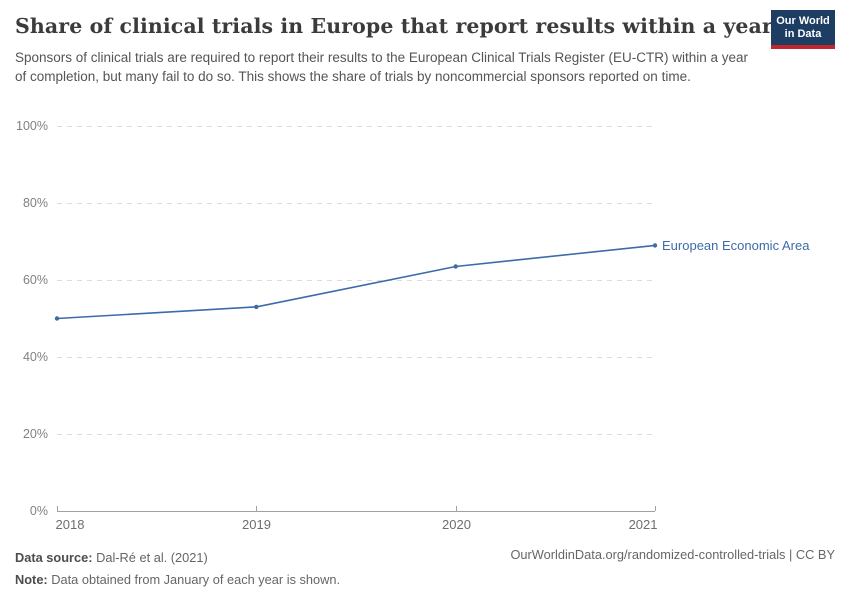 The width and height of the screenshot is (850, 600). Describe the element at coordinates (35, 279) in the screenshot. I see `y-axis-tick-label: 60%` at that location.